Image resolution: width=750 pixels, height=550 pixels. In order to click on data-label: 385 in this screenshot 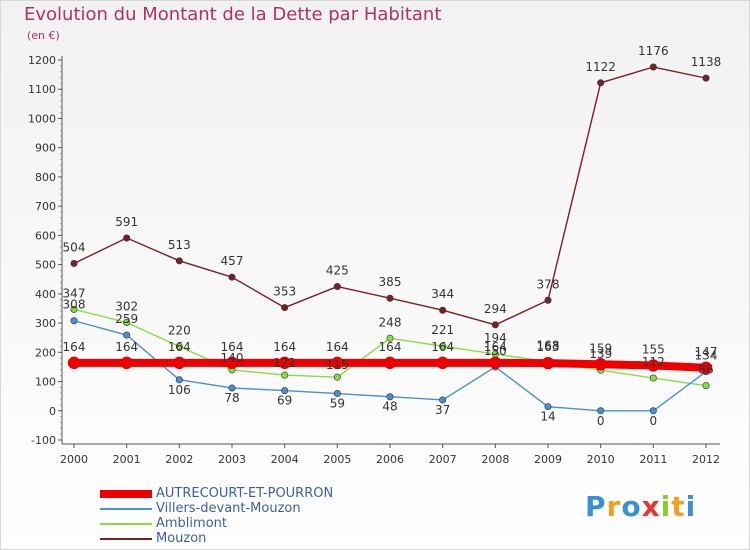, I will do `click(390, 282)`.